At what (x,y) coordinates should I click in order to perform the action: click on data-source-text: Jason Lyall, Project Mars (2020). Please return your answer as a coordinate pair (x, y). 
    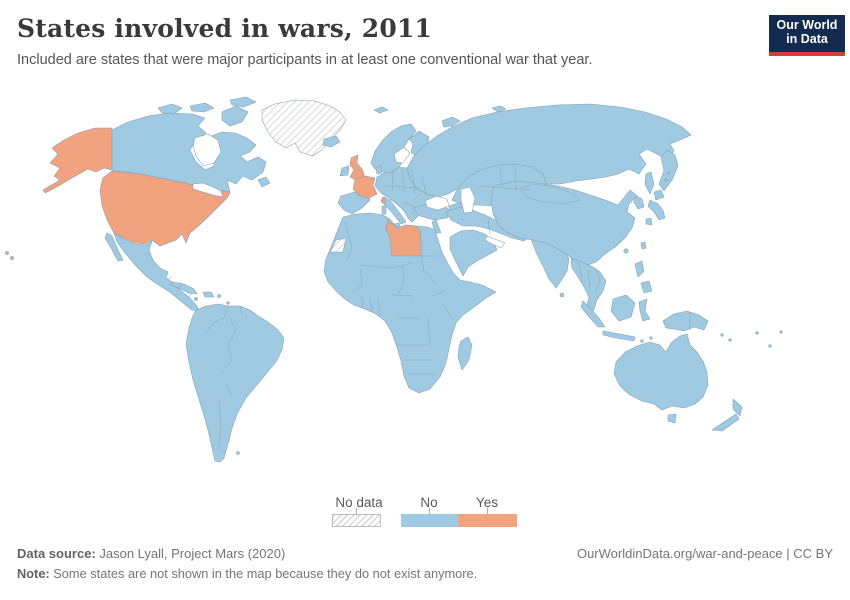
    Looking at the image, I should click on (190, 553).